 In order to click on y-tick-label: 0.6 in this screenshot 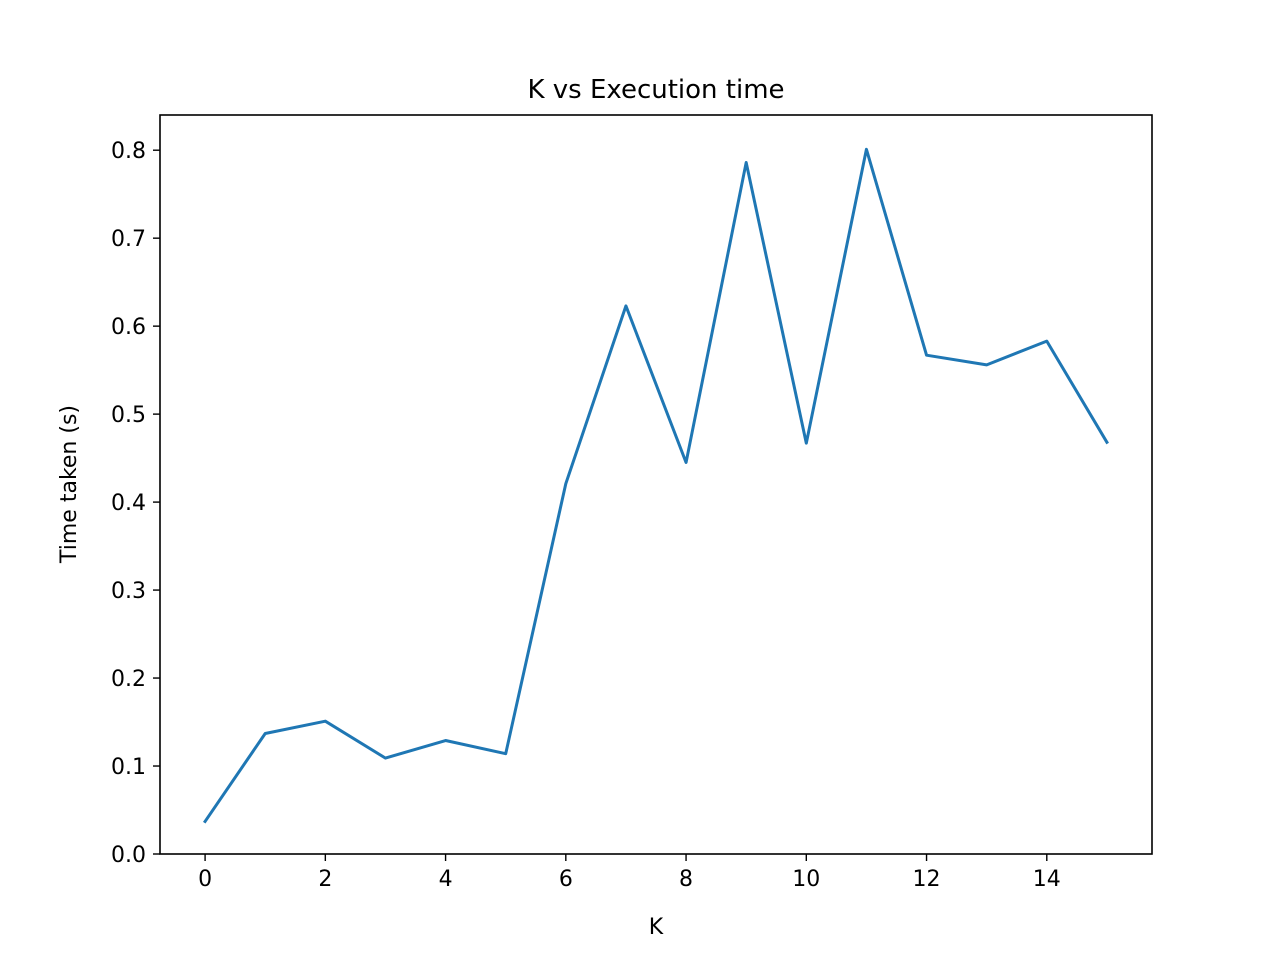, I will do `click(128, 327)`.